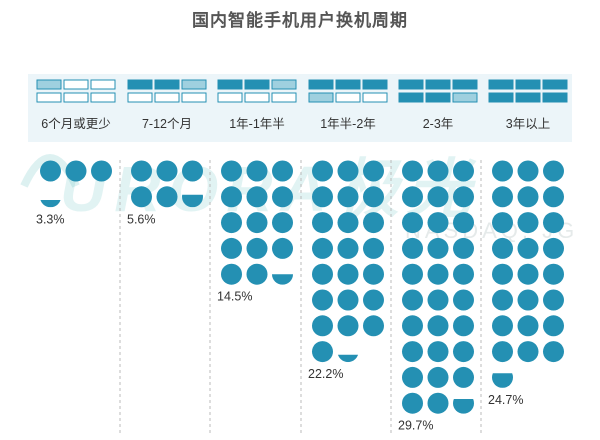 Image resolution: width=600 pixels, height=440 pixels. I want to click on value-label: 22.2%, so click(325, 374).